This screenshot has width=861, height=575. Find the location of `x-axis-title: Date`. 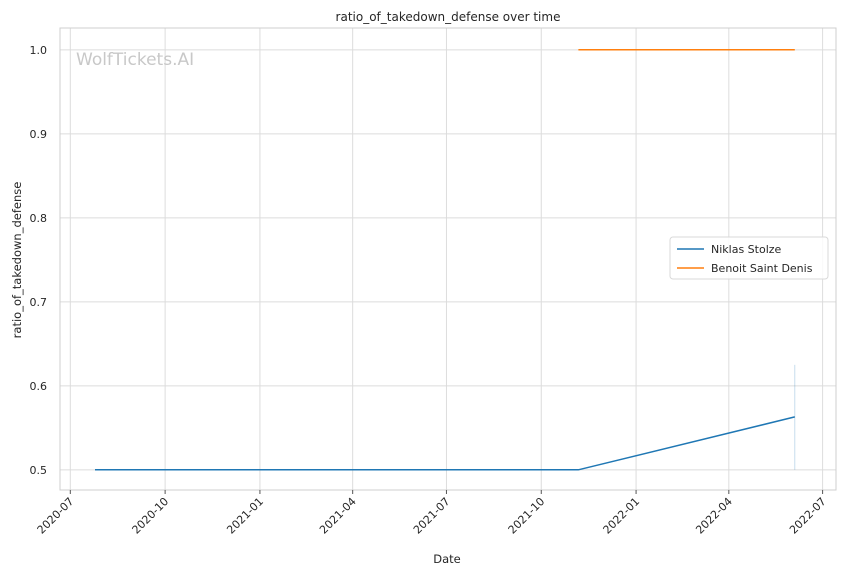

x-axis-title: Date is located at coordinates (447, 559).